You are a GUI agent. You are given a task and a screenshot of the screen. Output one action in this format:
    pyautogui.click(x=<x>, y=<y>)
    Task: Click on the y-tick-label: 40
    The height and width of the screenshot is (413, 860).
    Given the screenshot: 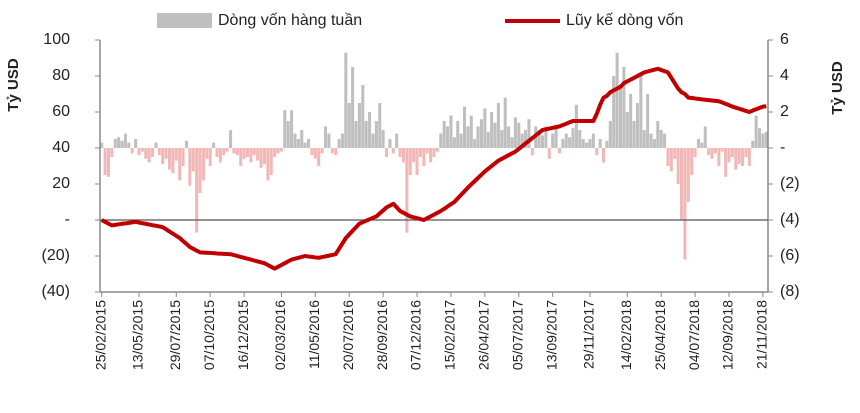 What is the action you would take?
    pyautogui.click(x=61, y=147)
    